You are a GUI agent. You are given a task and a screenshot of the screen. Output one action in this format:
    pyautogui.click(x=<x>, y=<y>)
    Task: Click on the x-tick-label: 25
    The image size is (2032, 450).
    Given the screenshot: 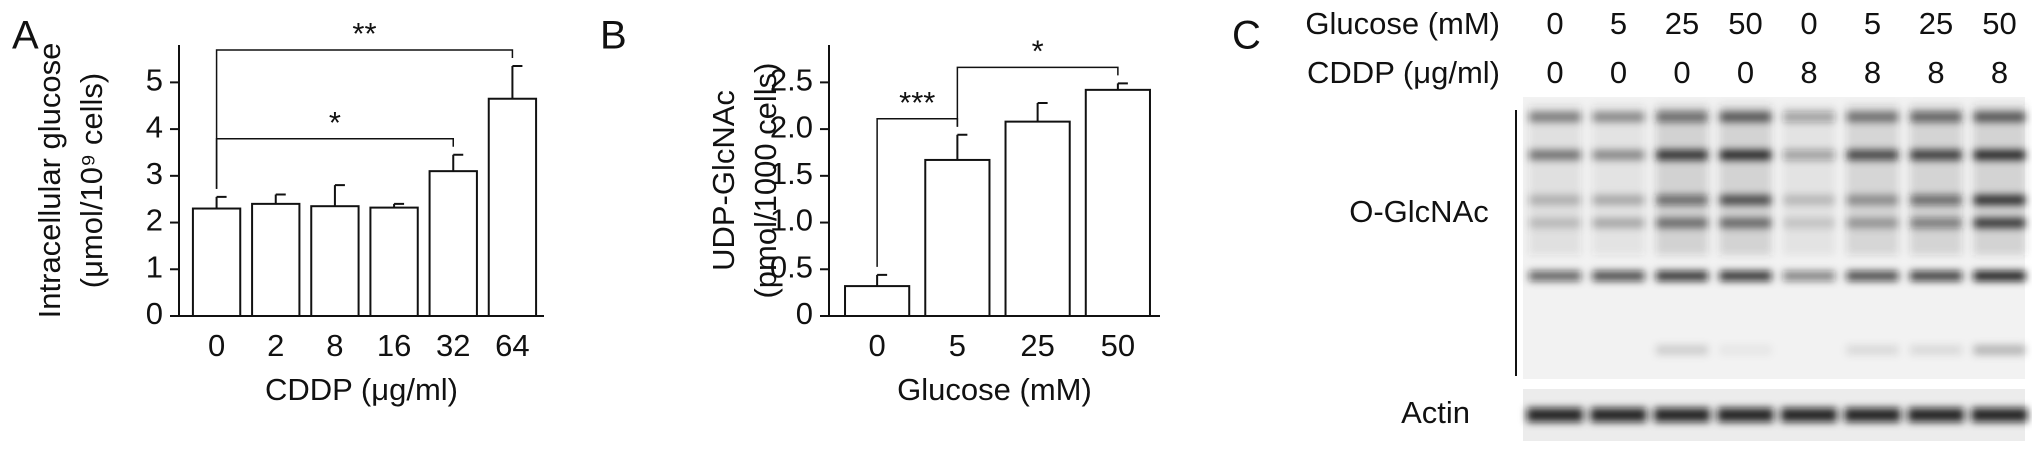 What is the action you would take?
    pyautogui.click(x=1037, y=345)
    